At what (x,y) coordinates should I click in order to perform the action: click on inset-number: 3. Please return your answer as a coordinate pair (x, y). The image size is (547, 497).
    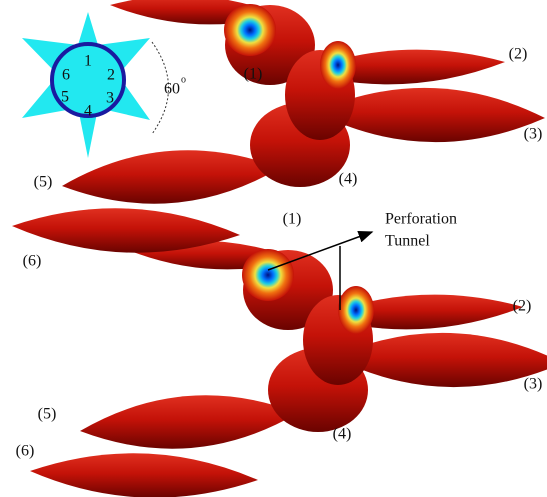
    Looking at the image, I should click on (110, 98).